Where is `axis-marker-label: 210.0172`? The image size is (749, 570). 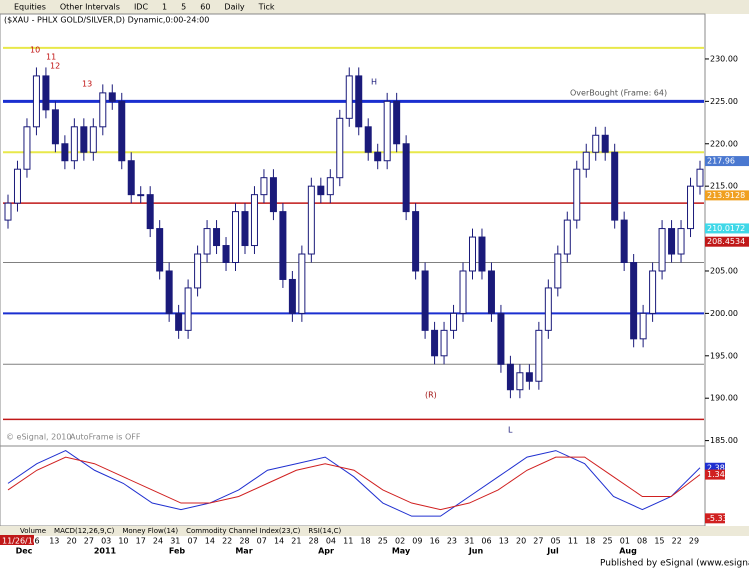
axis-marker-label: 210.0172 is located at coordinates (726, 228).